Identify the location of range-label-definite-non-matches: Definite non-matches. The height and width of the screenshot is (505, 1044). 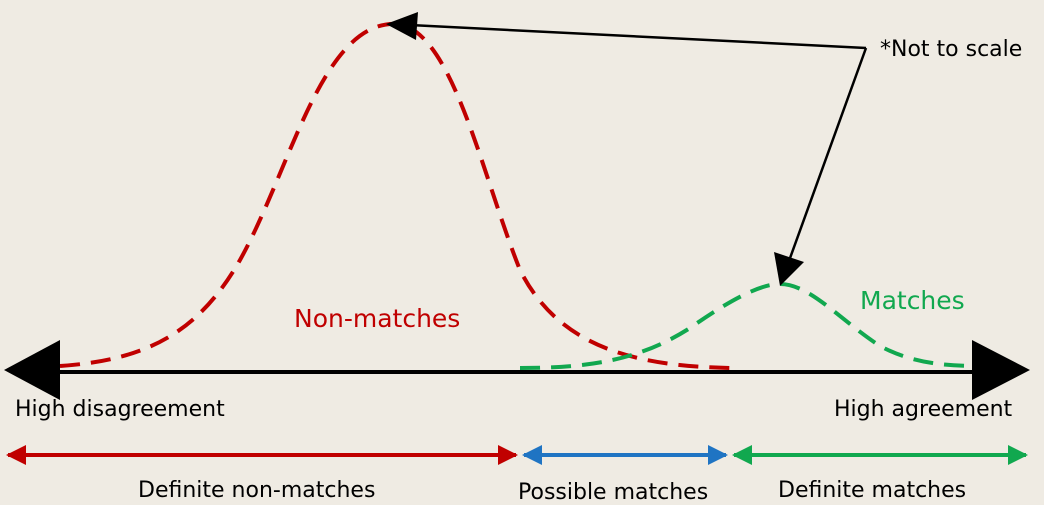
(257, 490).